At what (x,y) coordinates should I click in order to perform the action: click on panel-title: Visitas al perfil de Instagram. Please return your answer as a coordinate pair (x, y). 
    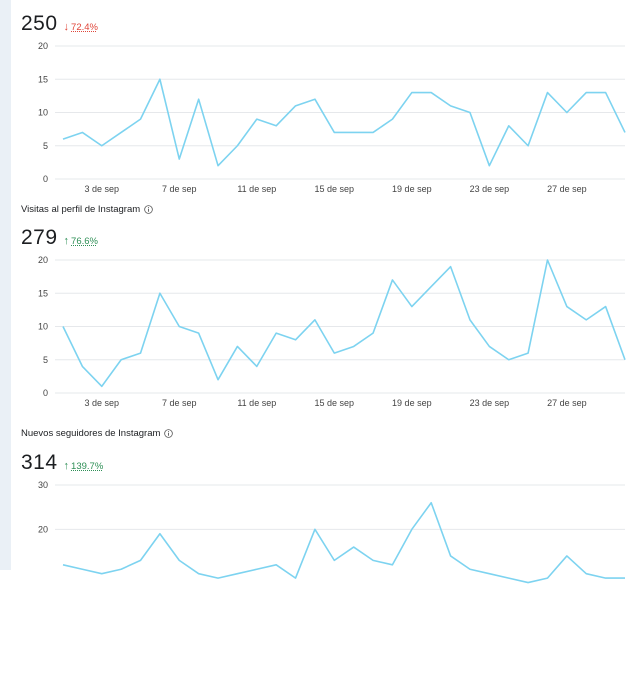
    Looking at the image, I should click on (87, 209).